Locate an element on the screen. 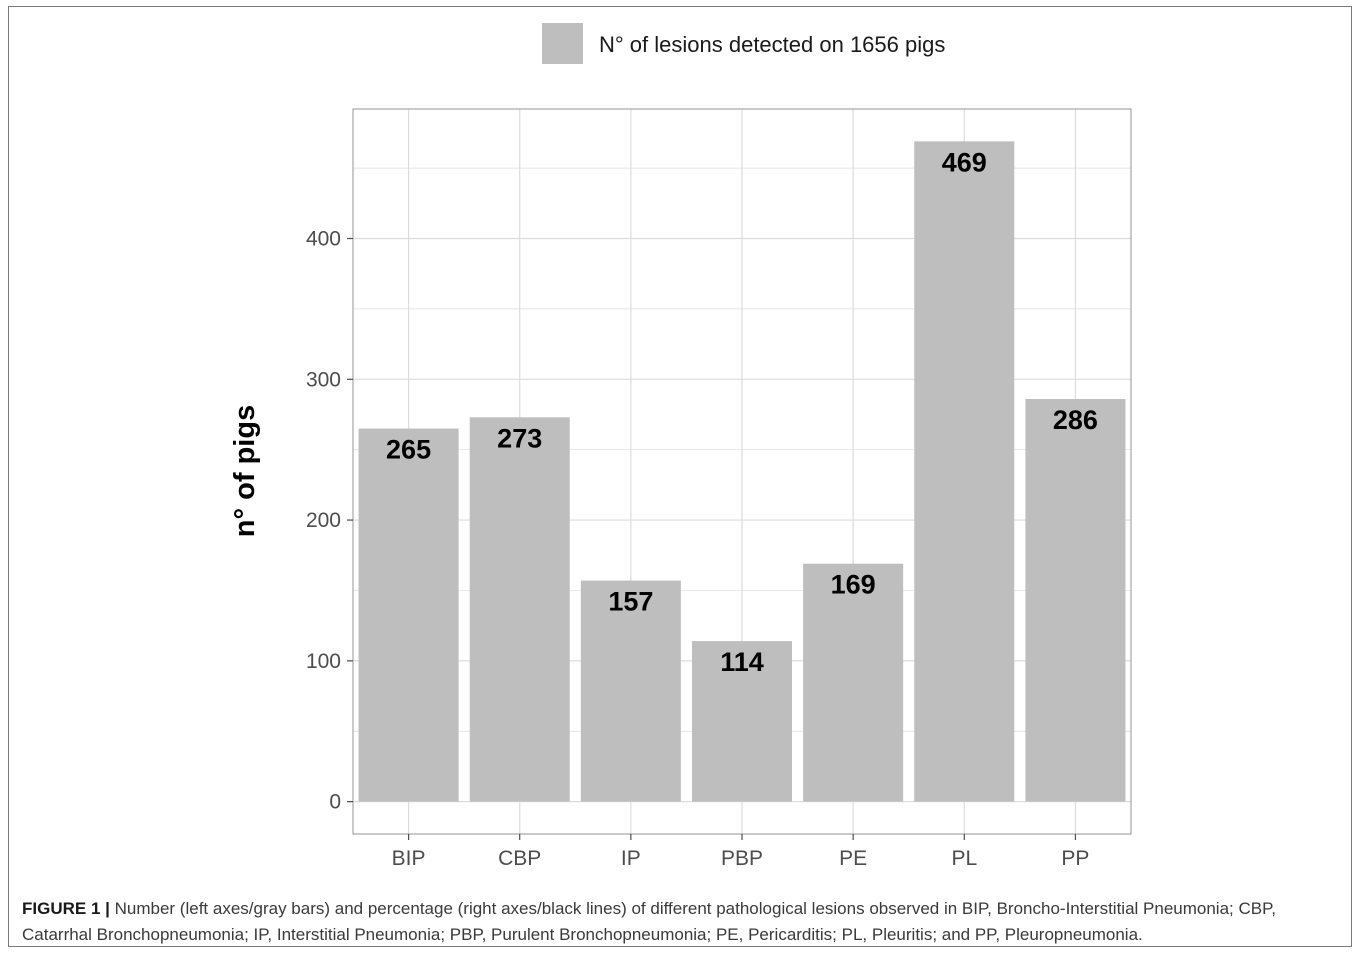  y-tick-label: 400 is located at coordinates (323, 239).